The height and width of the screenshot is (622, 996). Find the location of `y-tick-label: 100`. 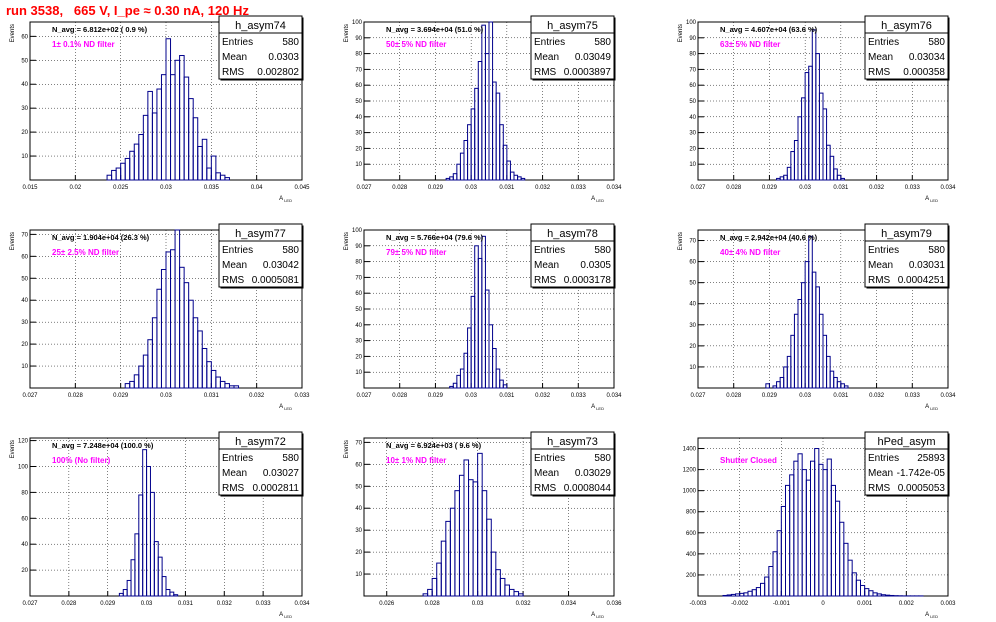

y-tick-label: 100 is located at coordinates (23, 467).